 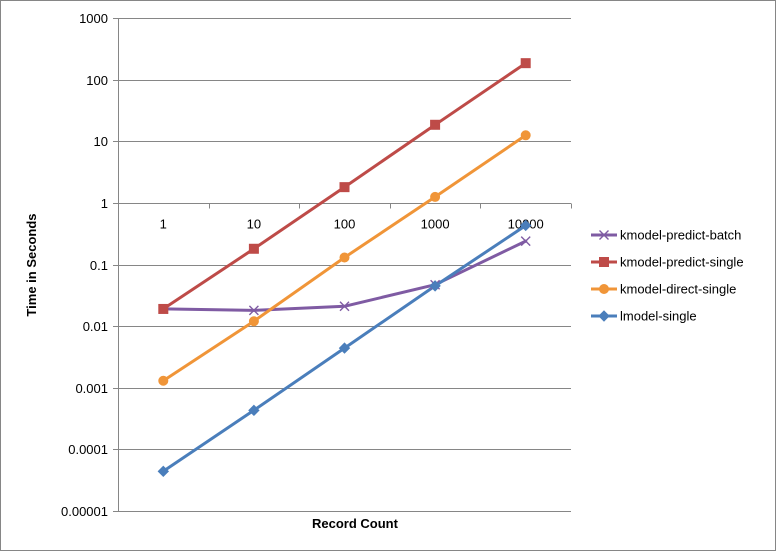 What do you see at coordinates (604, 235) in the screenshot?
I see `legend-marker-kmodel-predict-batch` at bounding box center [604, 235].